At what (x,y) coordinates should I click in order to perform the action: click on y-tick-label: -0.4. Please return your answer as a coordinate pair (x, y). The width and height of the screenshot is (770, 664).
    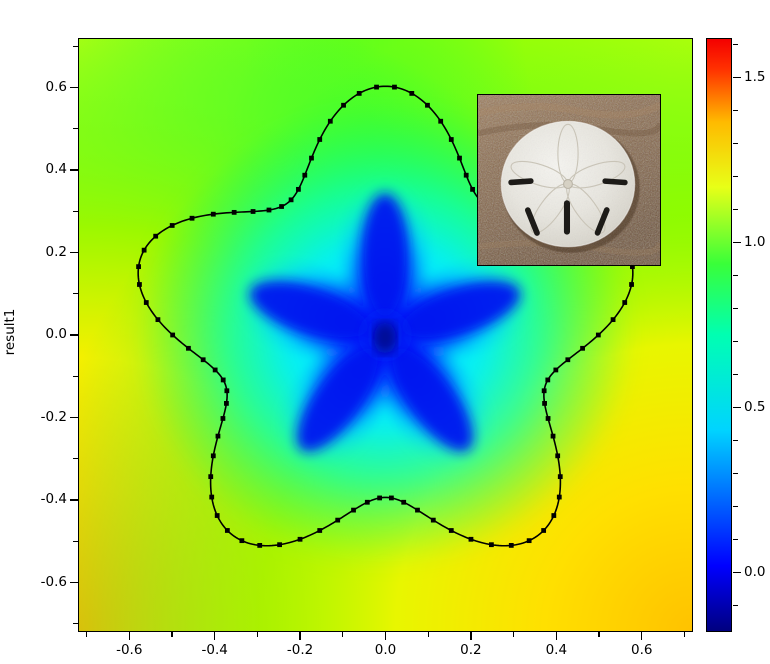
    Looking at the image, I should click on (53, 499).